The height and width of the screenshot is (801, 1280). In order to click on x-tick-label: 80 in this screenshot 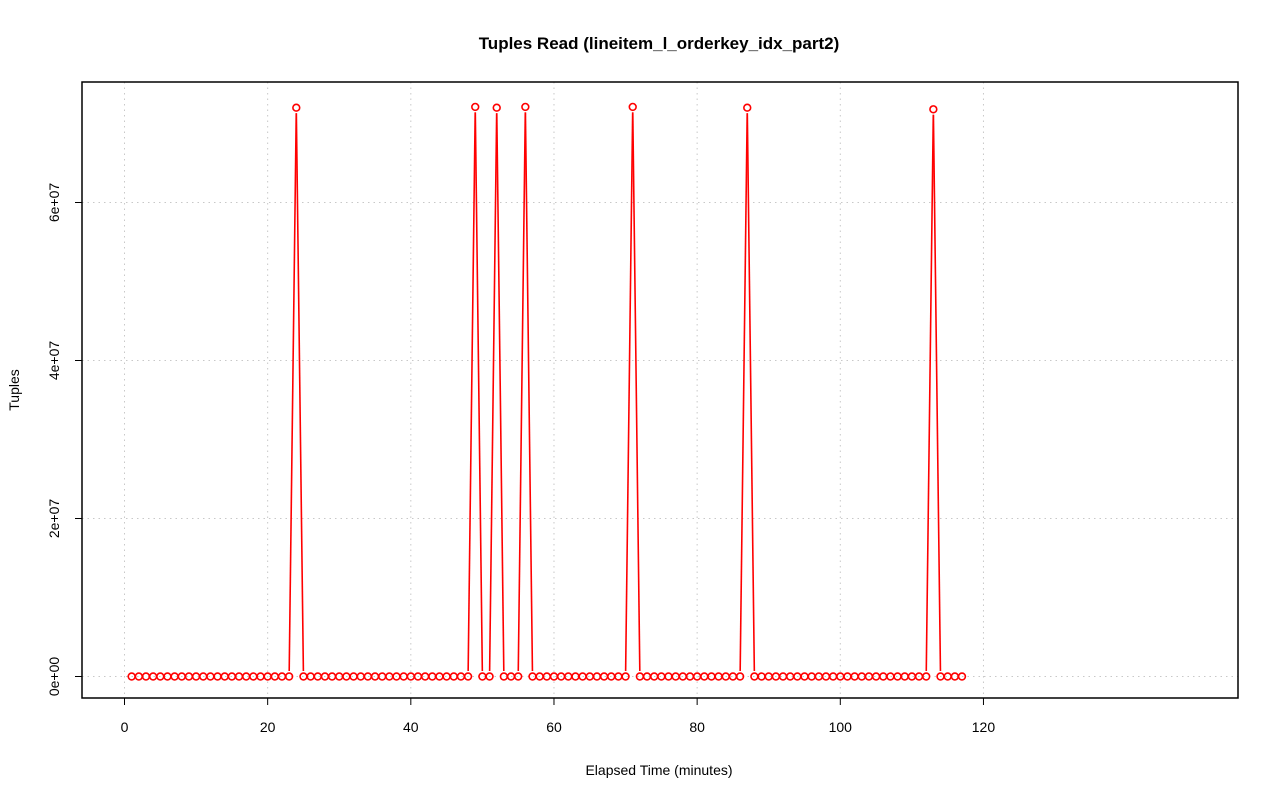, I will do `click(697, 727)`.